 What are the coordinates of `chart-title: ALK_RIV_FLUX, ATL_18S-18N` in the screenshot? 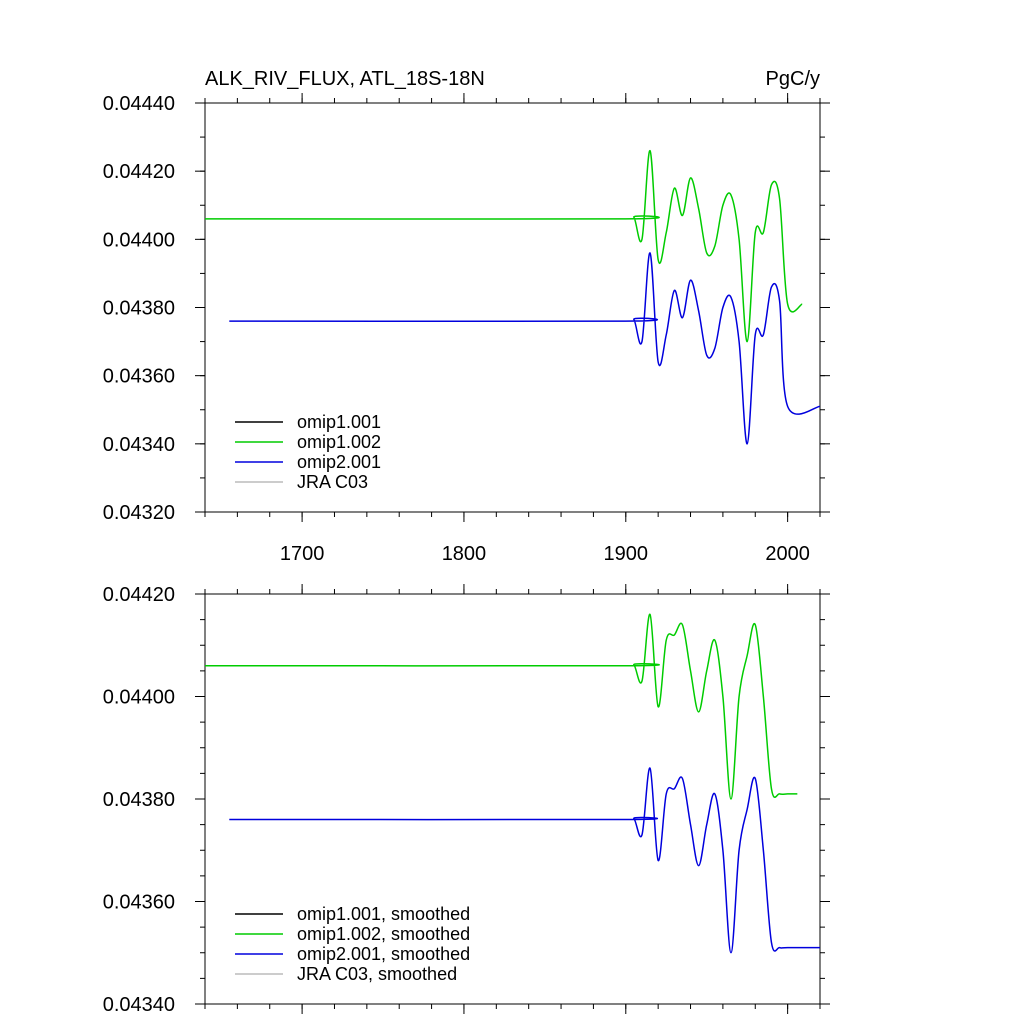 It's located at (345, 79).